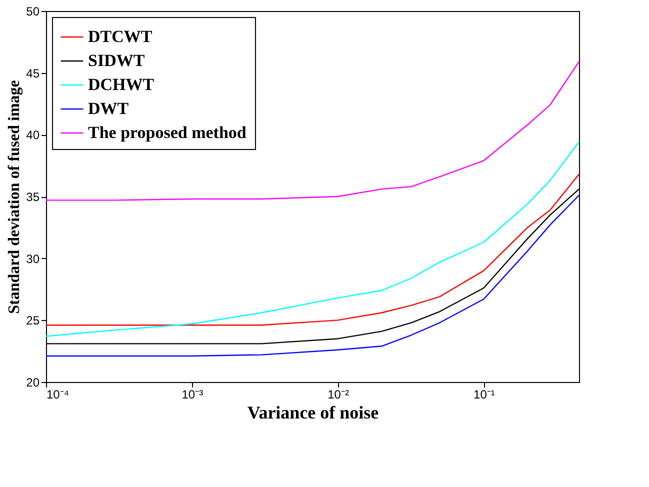  Describe the element at coordinates (33, 135) in the screenshot. I see `y-tick-label: 40` at that location.